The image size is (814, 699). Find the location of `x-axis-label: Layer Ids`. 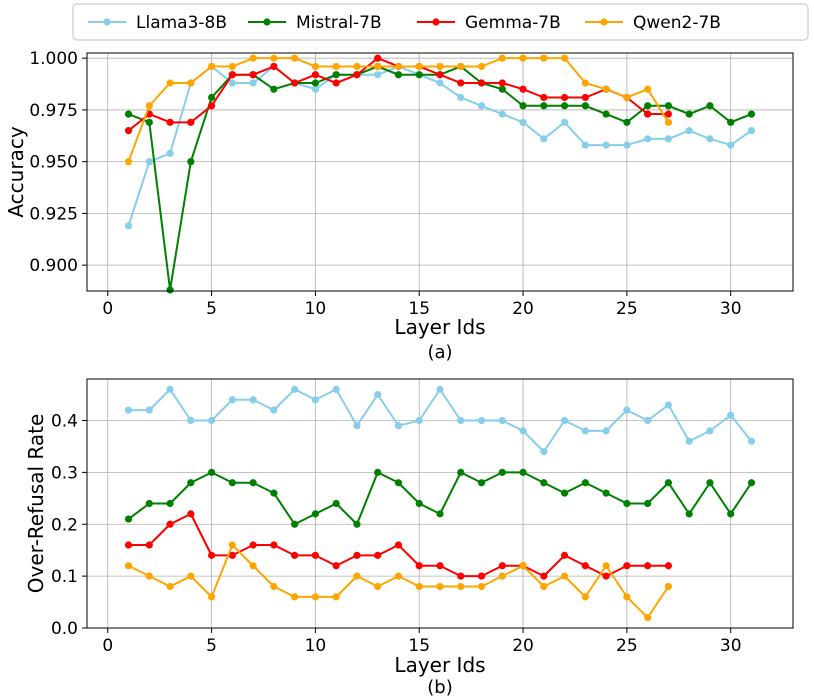

x-axis-label: Layer Ids is located at coordinates (439, 665).